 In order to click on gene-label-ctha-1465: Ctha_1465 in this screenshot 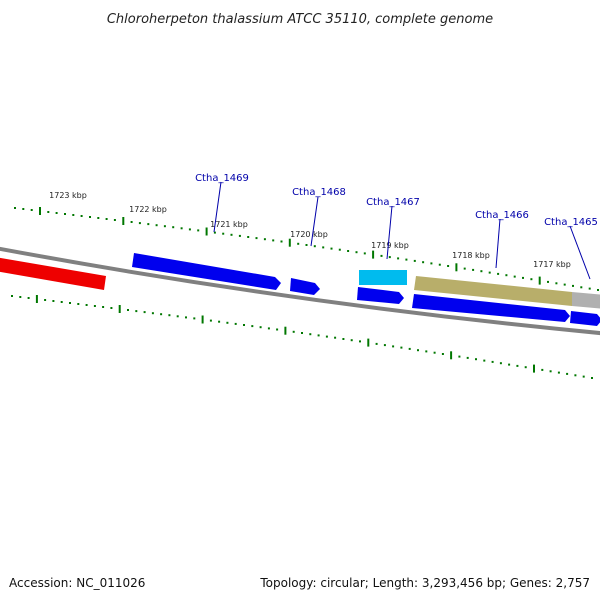, I will do `click(571, 222)`.